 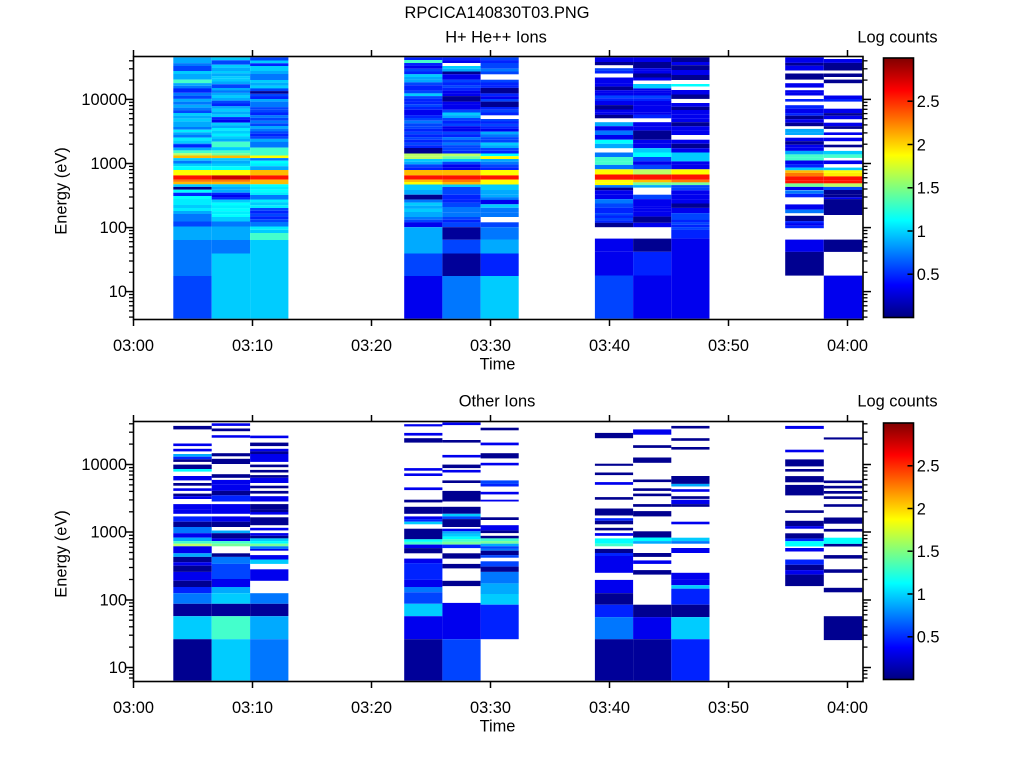 I want to click on svg-text: RPCICA140830T03.PNG, so click(x=497, y=13).